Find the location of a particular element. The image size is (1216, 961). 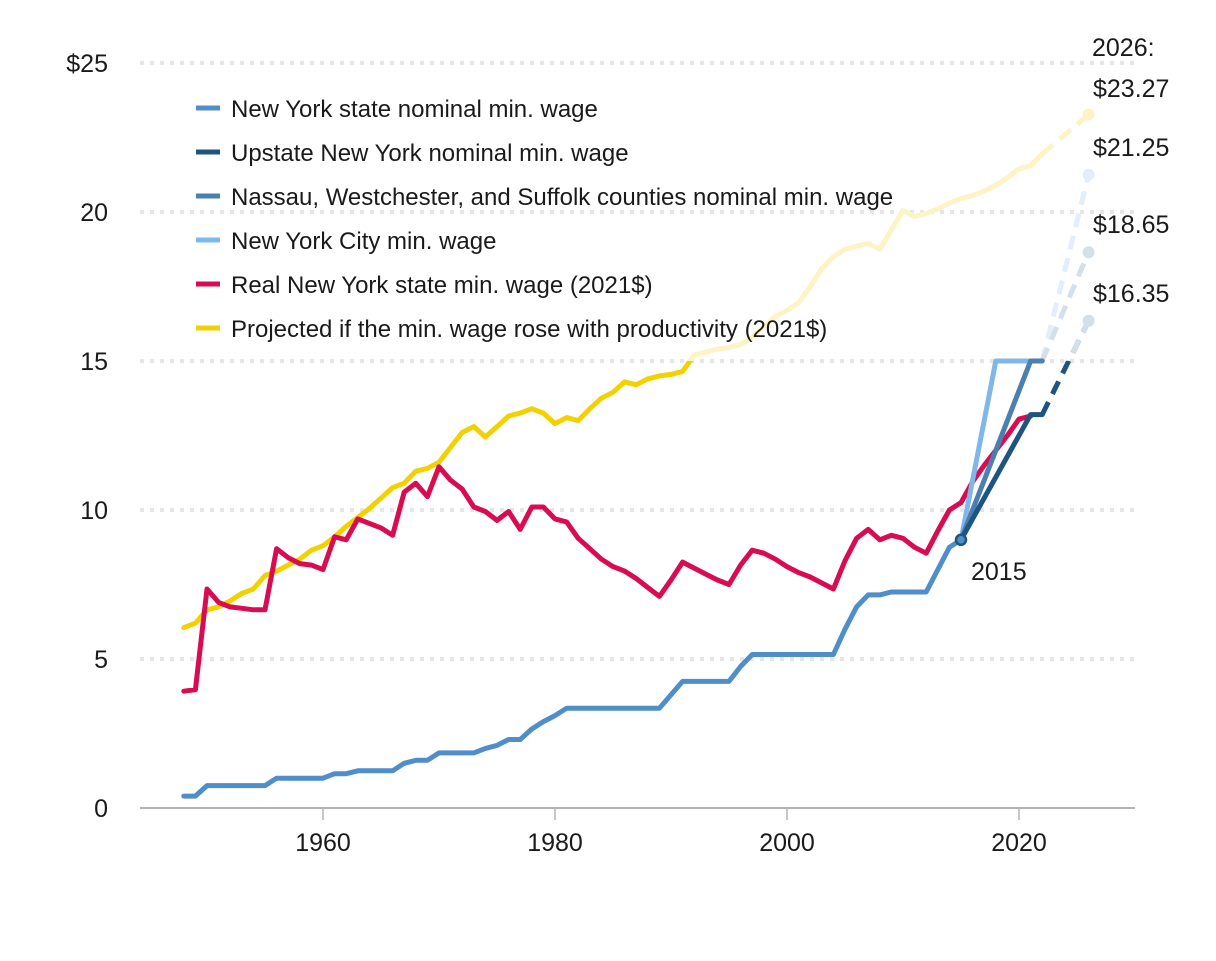

annotation-2026-value: $16.35 is located at coordinates (1131, 294).